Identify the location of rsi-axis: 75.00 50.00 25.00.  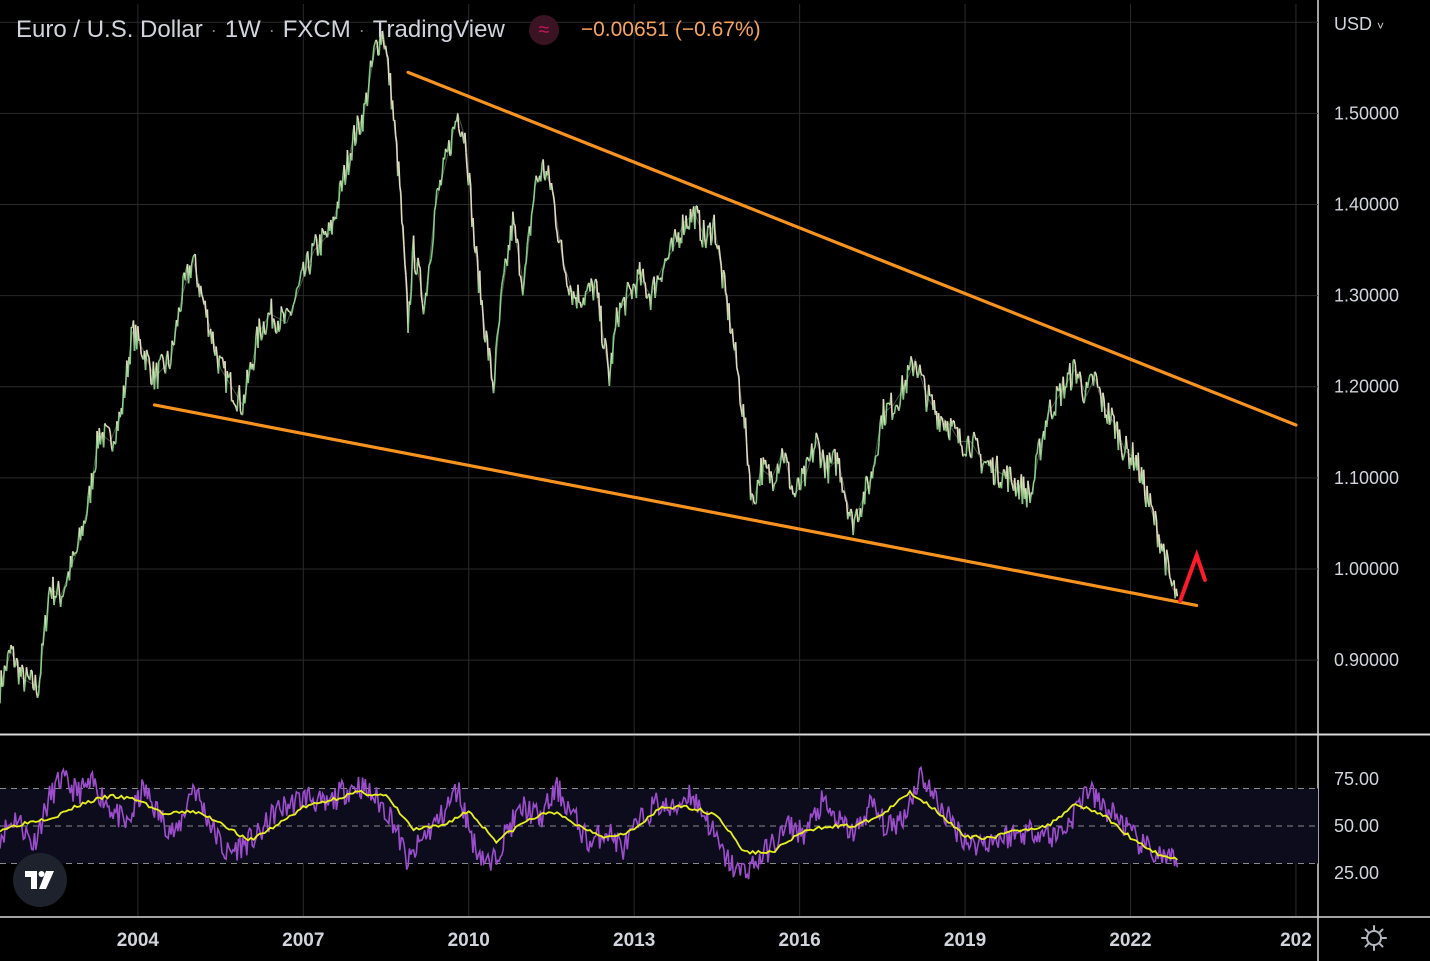
(1356, 826).